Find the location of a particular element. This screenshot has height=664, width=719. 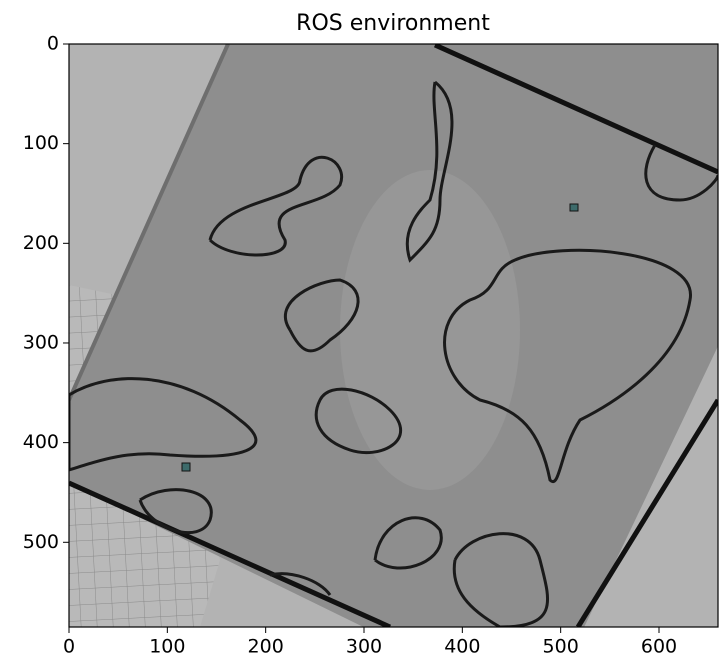

y-tick-label: 300 is located at coordinates (41, 342).